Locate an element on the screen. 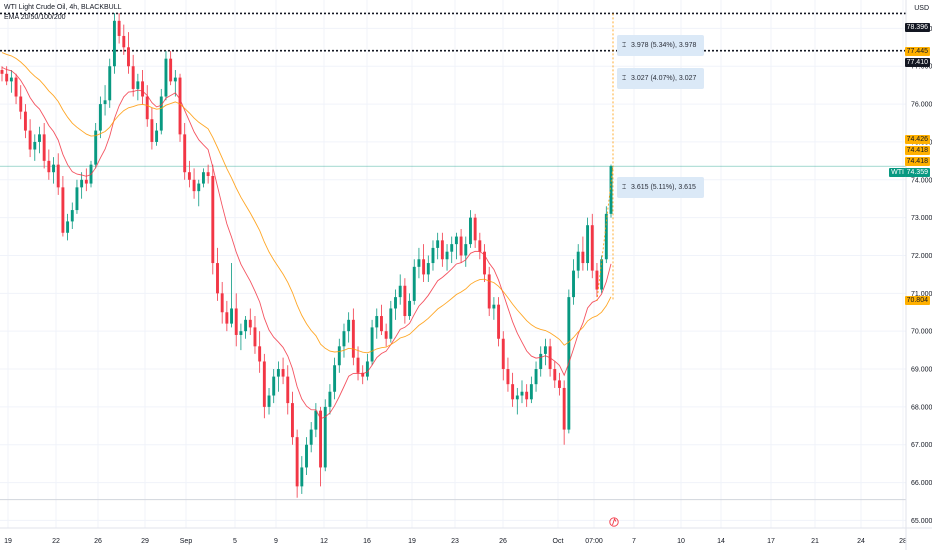 The image size is (932, 550). symbol-tag: WTI is located at coordinates (897, 172).